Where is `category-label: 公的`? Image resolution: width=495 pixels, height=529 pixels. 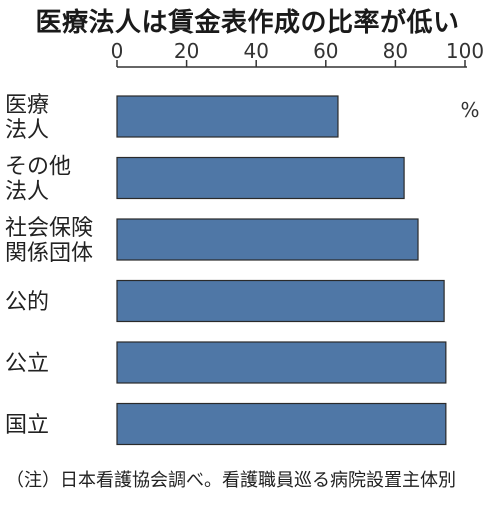 category-label: 公的 is located at coordinates (27, 302).